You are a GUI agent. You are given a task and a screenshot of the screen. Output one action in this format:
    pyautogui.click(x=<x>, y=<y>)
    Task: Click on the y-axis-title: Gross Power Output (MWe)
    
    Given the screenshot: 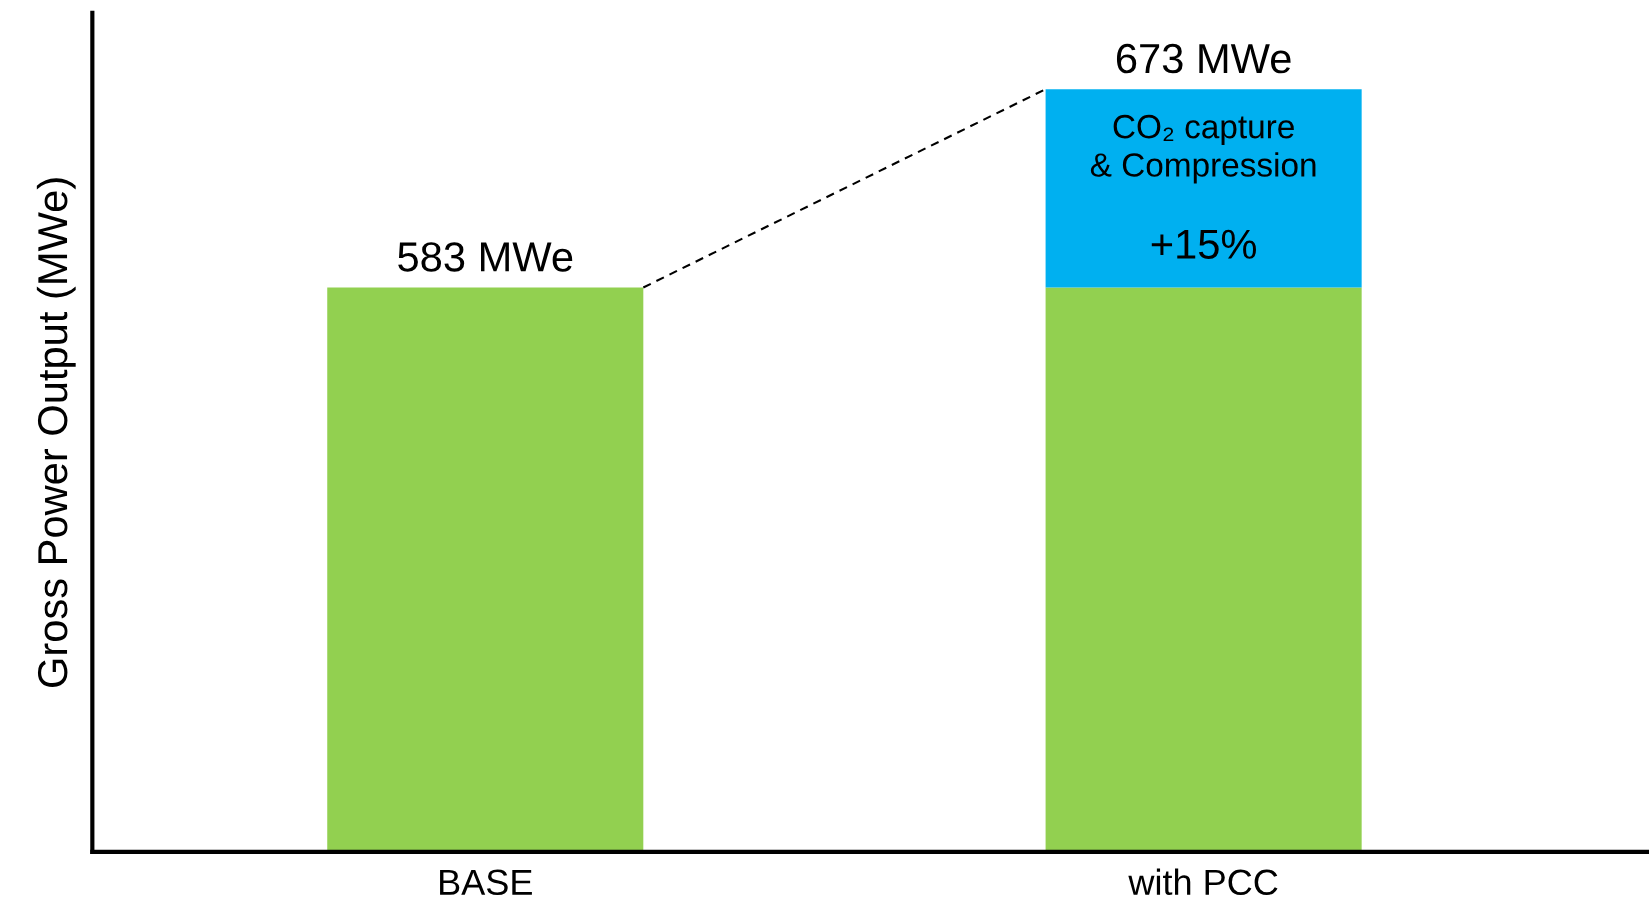 What is the action you would take?
    pyautogui.click(x=56, y=432)
    